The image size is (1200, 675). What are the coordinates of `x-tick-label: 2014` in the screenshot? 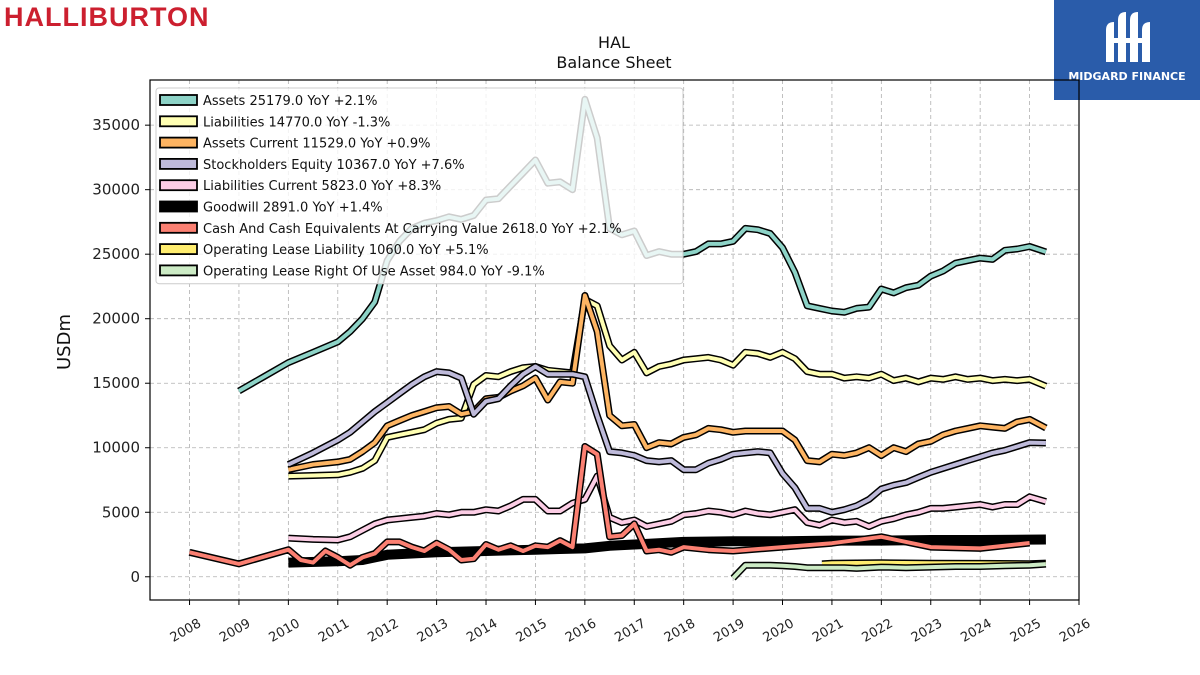 It's located at (482, 631).